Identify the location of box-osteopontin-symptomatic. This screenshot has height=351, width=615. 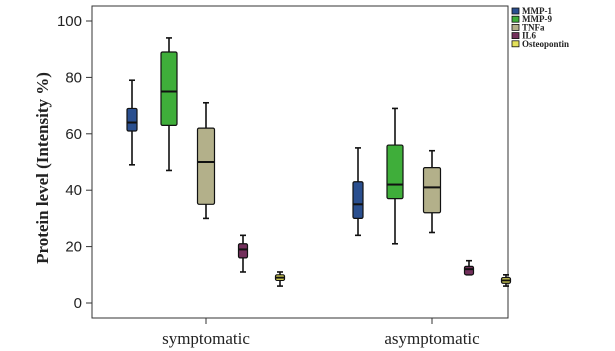
(280, 279).